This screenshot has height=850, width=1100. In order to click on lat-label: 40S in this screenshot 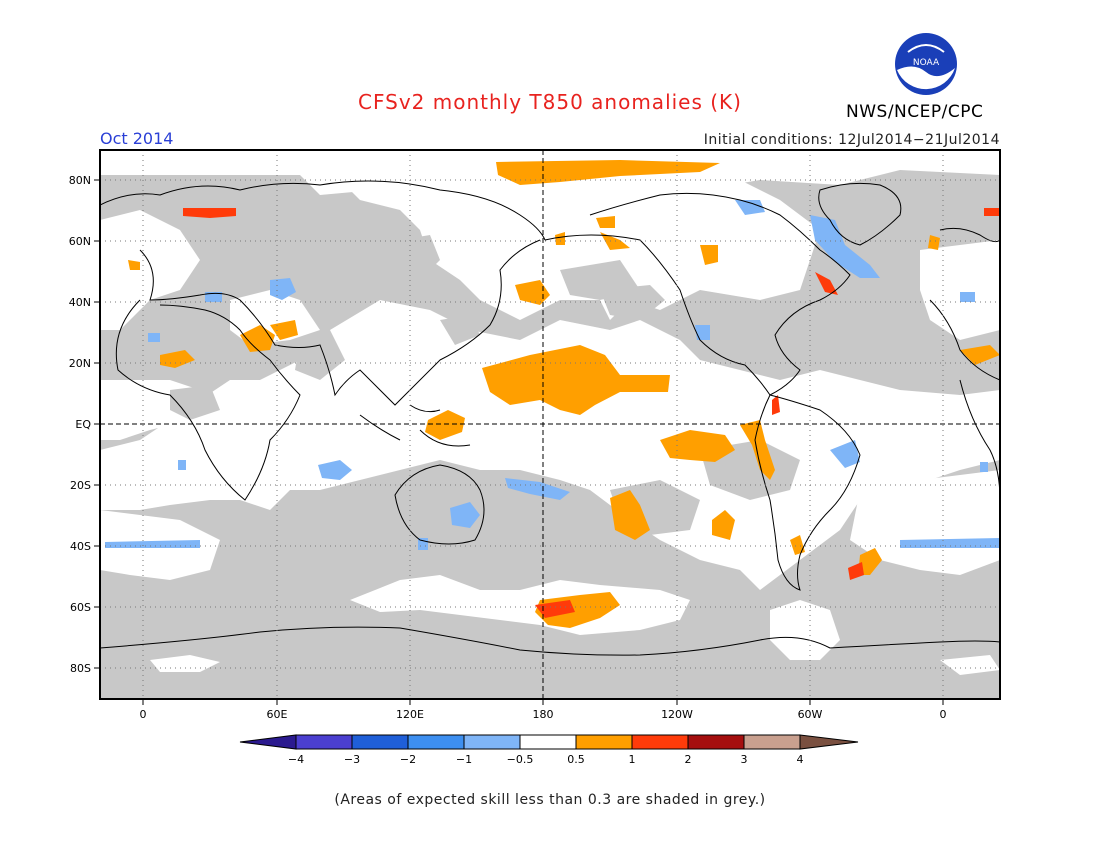, I will do `click(80, 546)`.